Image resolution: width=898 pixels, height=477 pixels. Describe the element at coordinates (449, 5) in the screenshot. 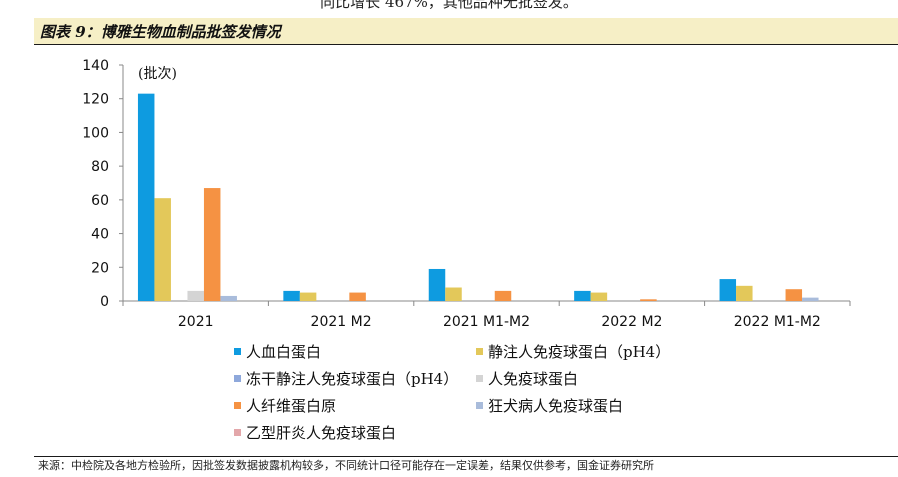

I see `truncated-preceding-text: 同比增长 467%，其他品种无批签发。` at that location.